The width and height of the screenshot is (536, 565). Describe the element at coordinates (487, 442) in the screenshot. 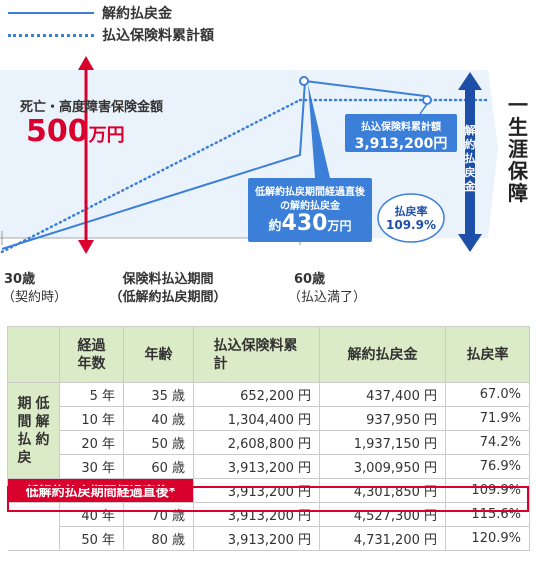

I see `cell-rate: 74.2%` at that location.